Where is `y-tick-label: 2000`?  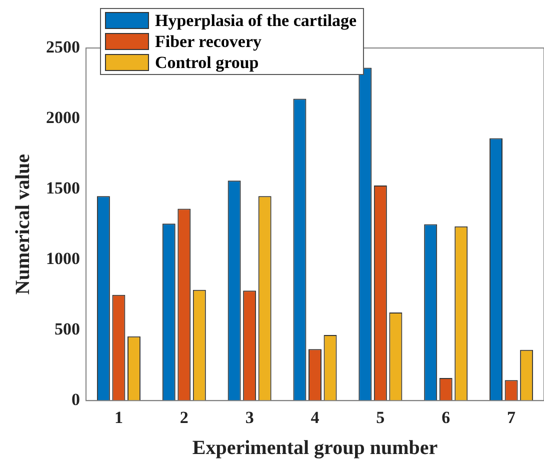
y-tick-label: 2000 is located at coordinates (63, 117).